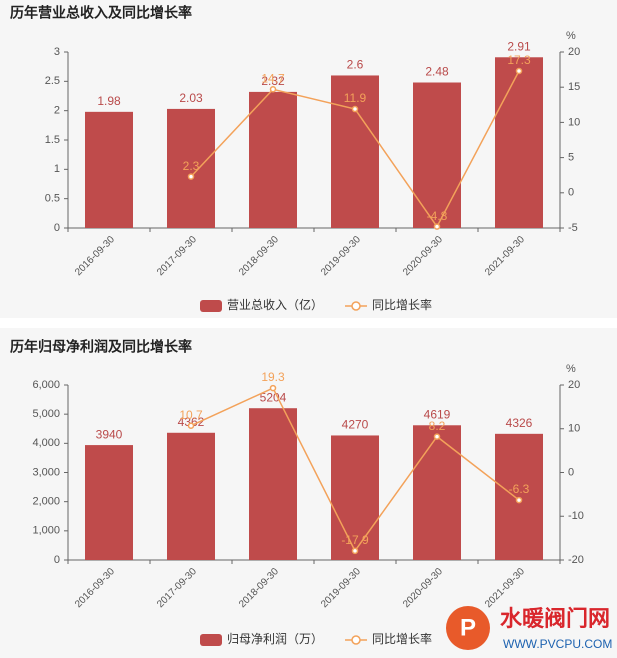 This screenshot has width=617, height=658. I want to click on y2-tick-label: 5, so click(571, 158).